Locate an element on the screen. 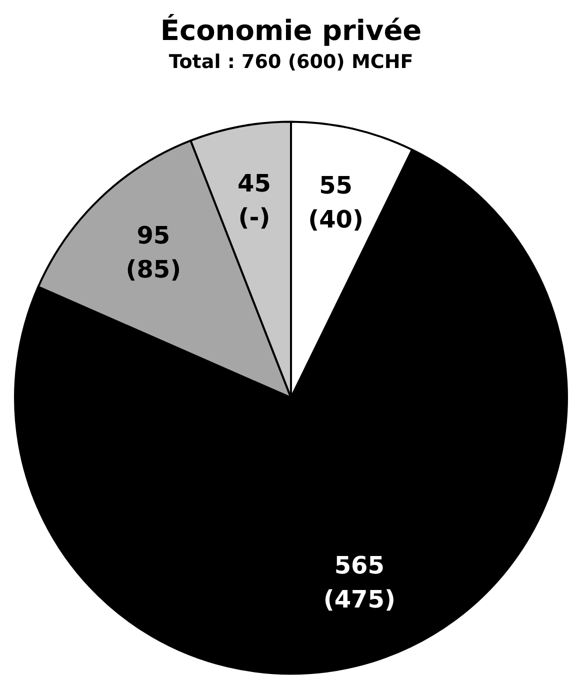  data-label: 55 (40) is located at coordinates (336, 202).